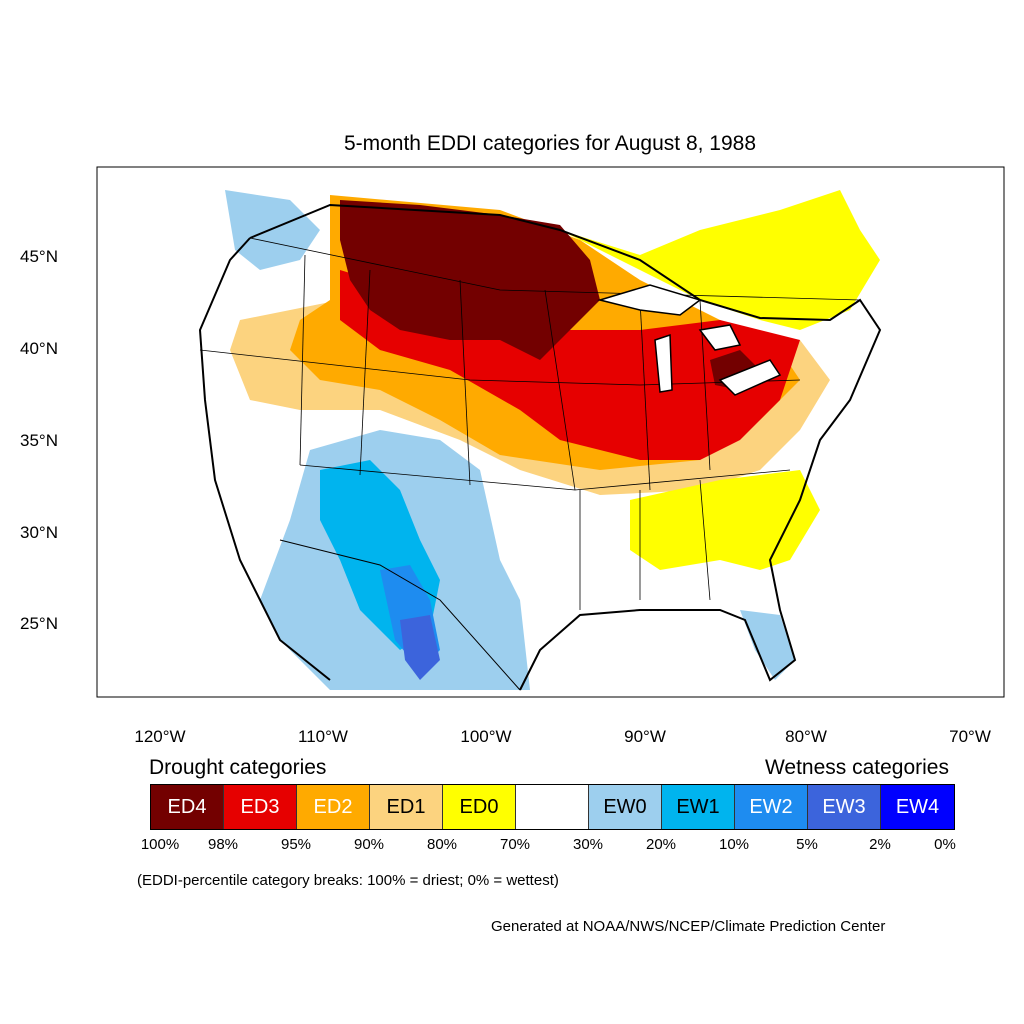  What do you see at coordinates (160, 736) in the screenshot?
I see `lon-label-120: 120°W` at bounding box center [160, 736].